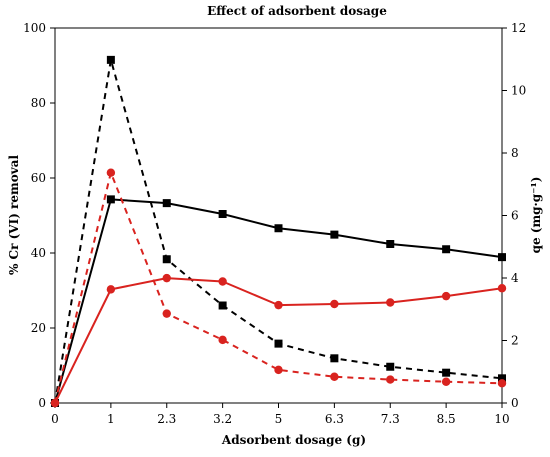  Describe the element at coordinates (297, 11) in the screenshot. I see `chart-title: Effect of adsorbent dosage` at that location.